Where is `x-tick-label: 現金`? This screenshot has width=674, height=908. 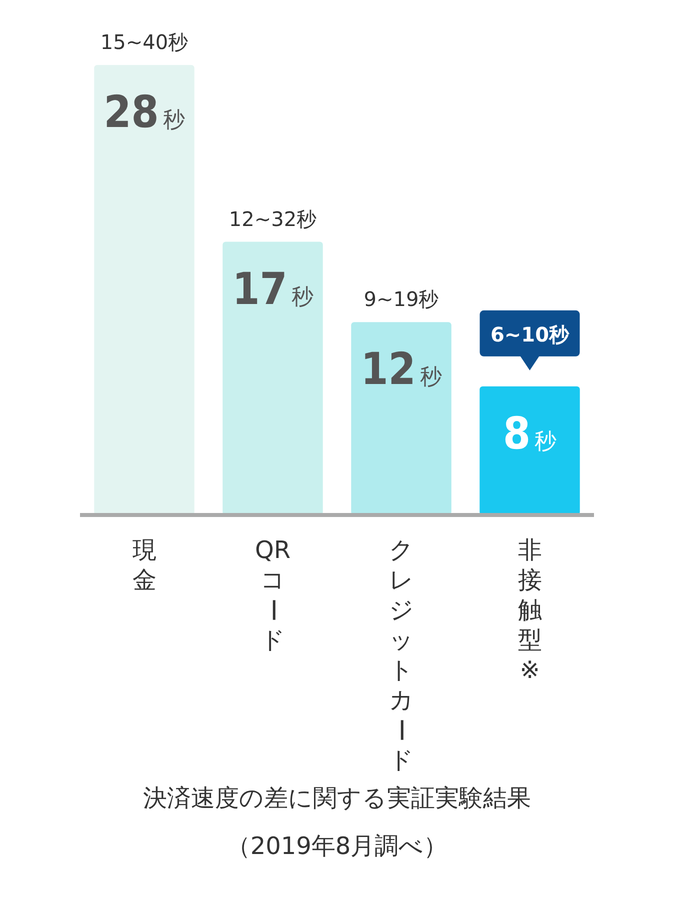 x-tick-label: 現金 is located at coordinates (144, 565).